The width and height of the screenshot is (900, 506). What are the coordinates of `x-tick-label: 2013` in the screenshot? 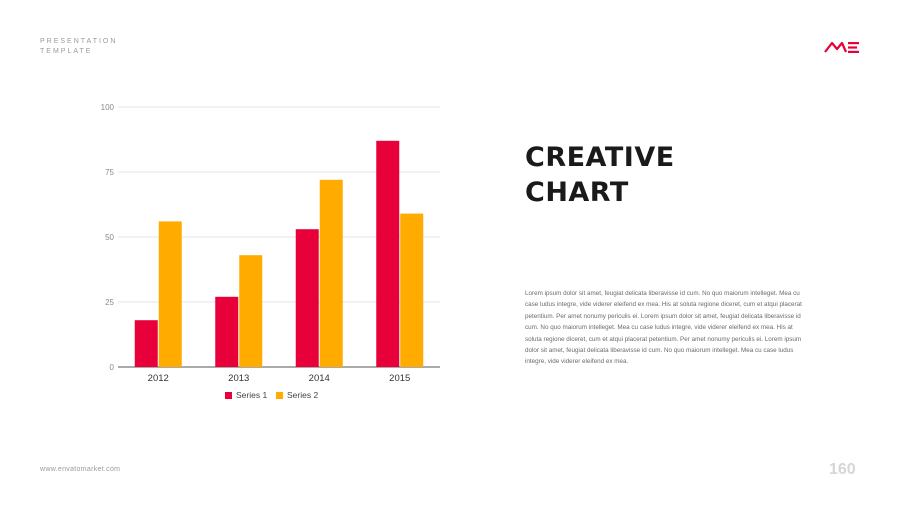 It's located at (238, 378).